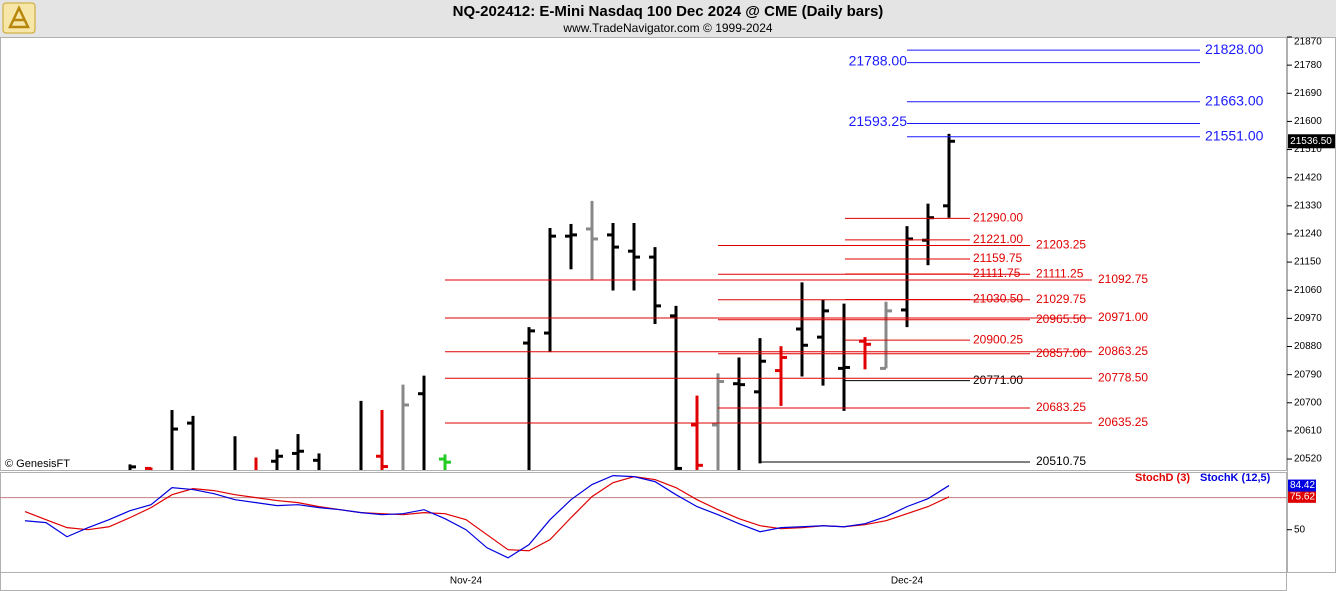 This screenshot has height=591, width=1336. I want to click on y-tick-label: 20520, so click(1308, 459).